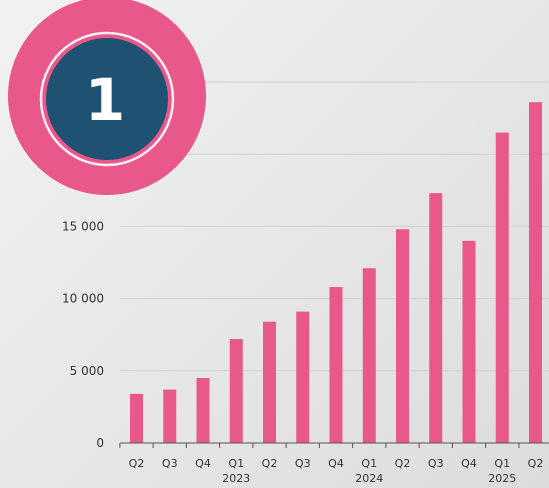 The width and height of the screenshot is (549, 488). I want to click on badge-inner-circle, so click(107, 99).